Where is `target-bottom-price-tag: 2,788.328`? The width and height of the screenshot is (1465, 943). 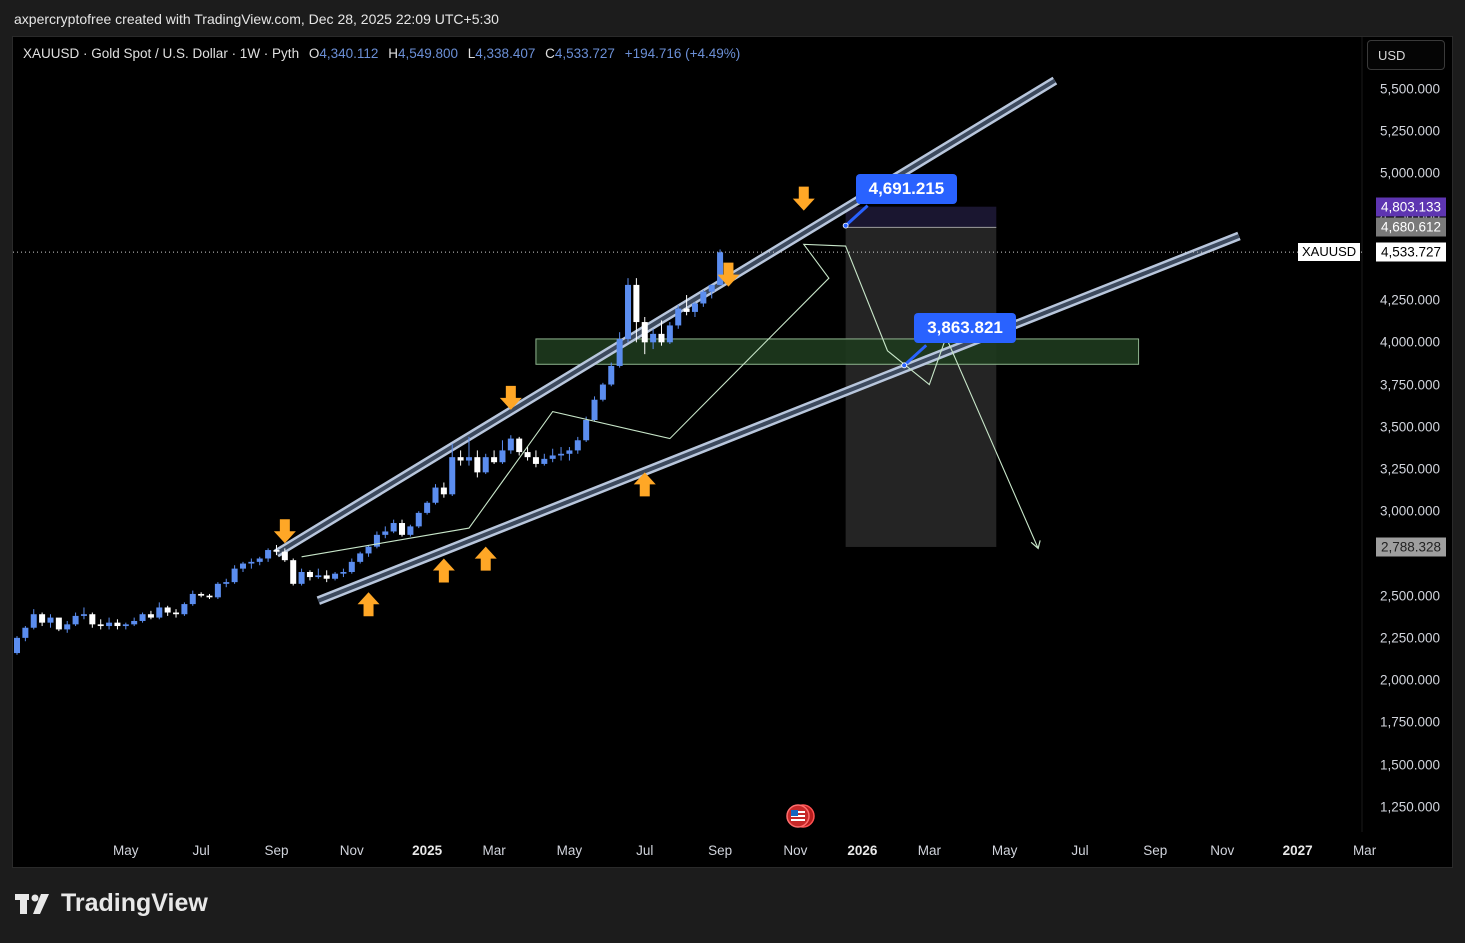
target-bottom-price-tag: 2,788.328 is located at coordinates (1410, 547).